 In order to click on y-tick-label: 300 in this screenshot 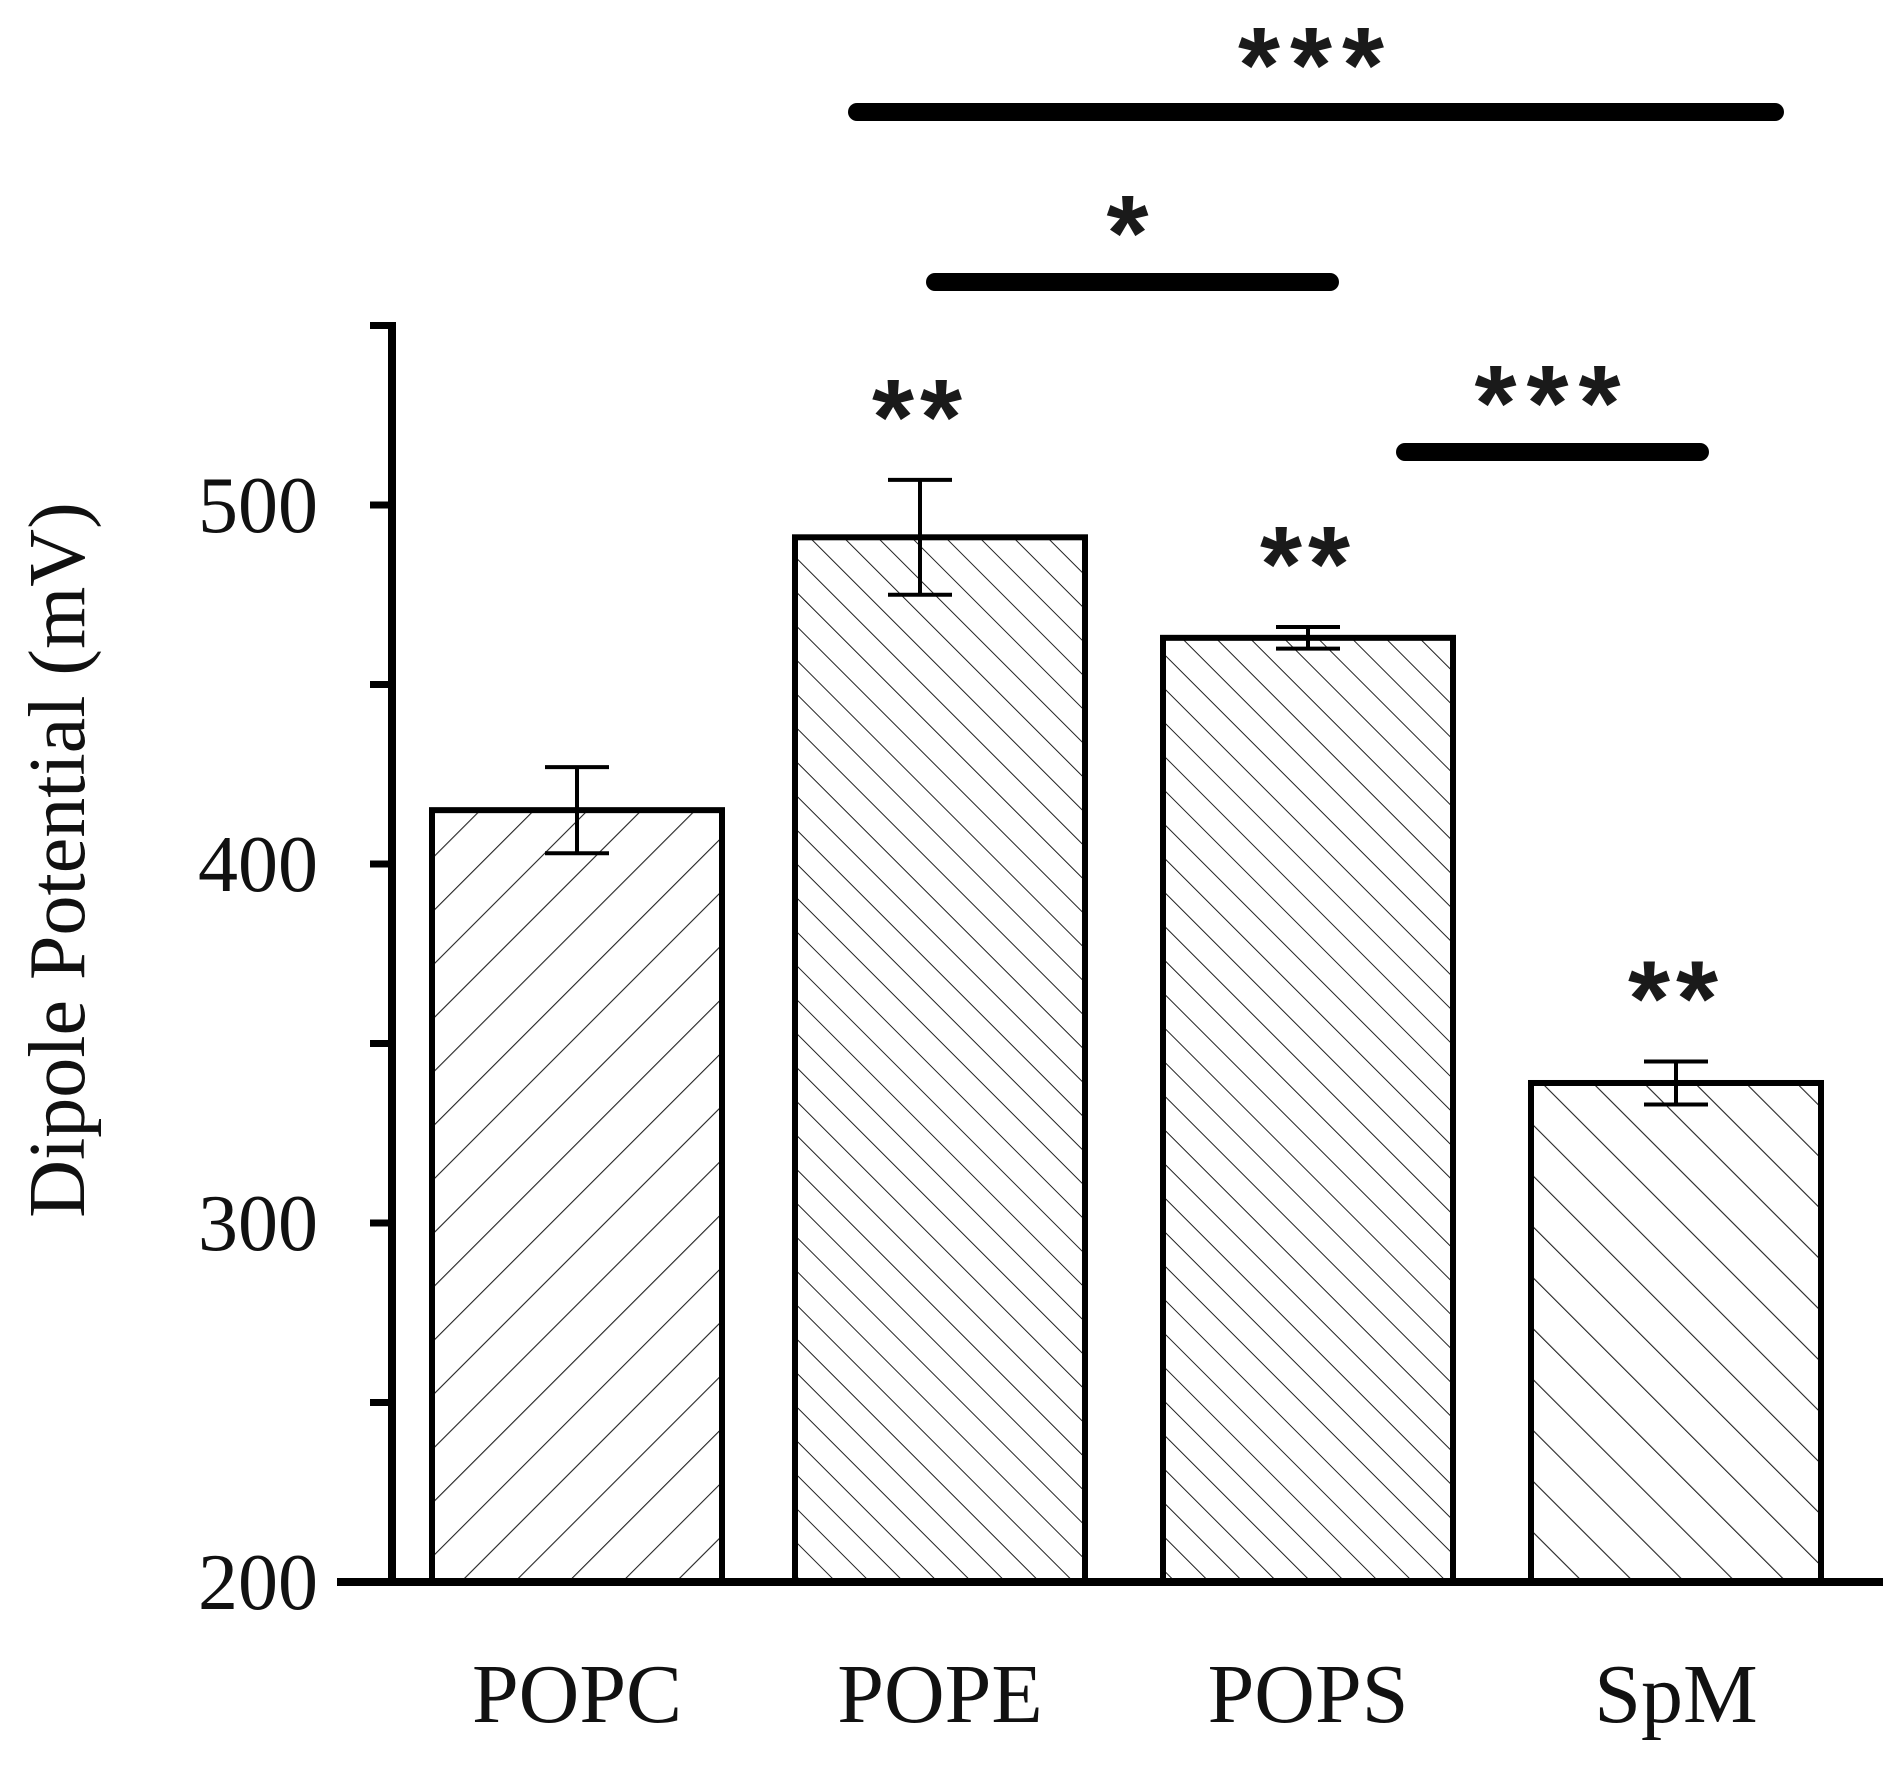, I will do `click(258, 1224)`.